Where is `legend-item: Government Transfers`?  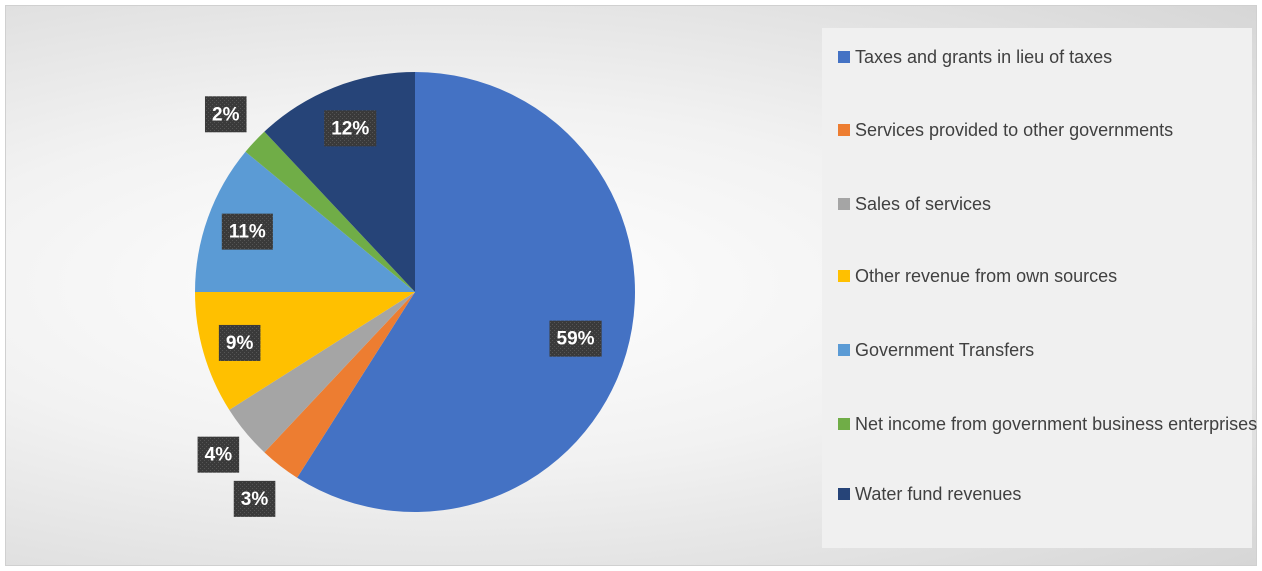 legend-item: Government Transfers is located at coordinates (1049, 350).